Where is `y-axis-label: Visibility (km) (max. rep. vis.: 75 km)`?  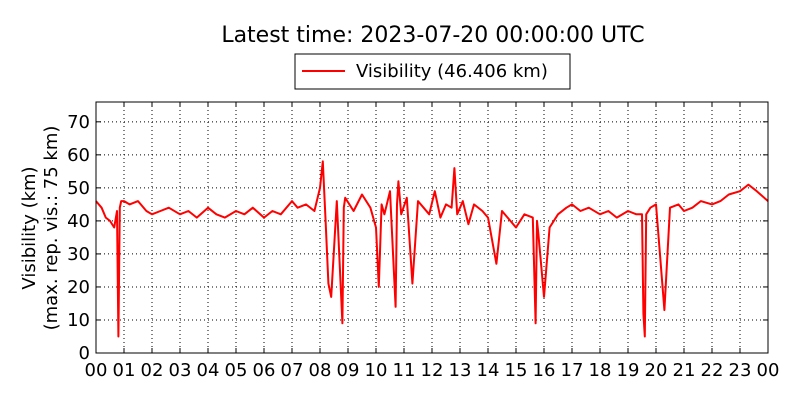 y-axis-label: Visibility (km) (max. rep. vis.: 75 km) is located at coordinates (40, 228).